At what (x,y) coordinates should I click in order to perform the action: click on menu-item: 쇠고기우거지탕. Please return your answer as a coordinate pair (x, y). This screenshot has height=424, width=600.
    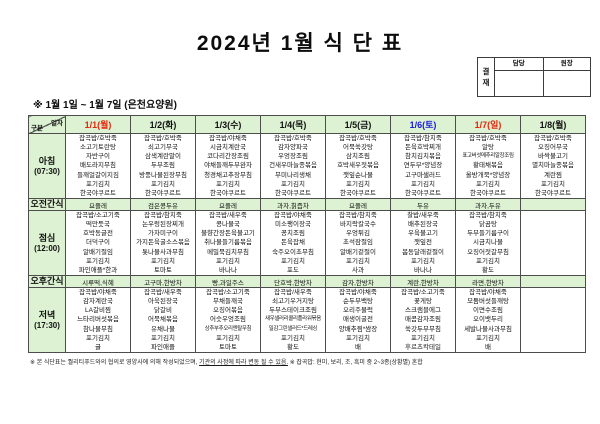
    Looking at the image, I should click on (293, 302).